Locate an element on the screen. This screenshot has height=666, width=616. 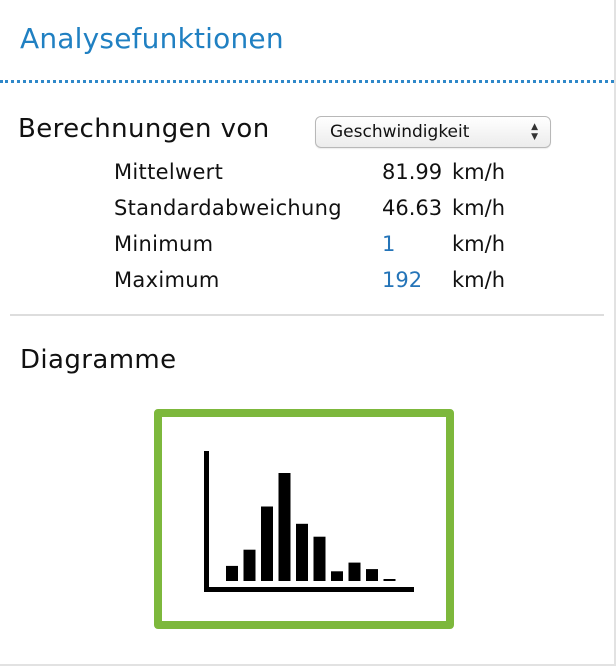
stat-row-minimum: Minimum 1 km/h is located at coordinates (324, 246).